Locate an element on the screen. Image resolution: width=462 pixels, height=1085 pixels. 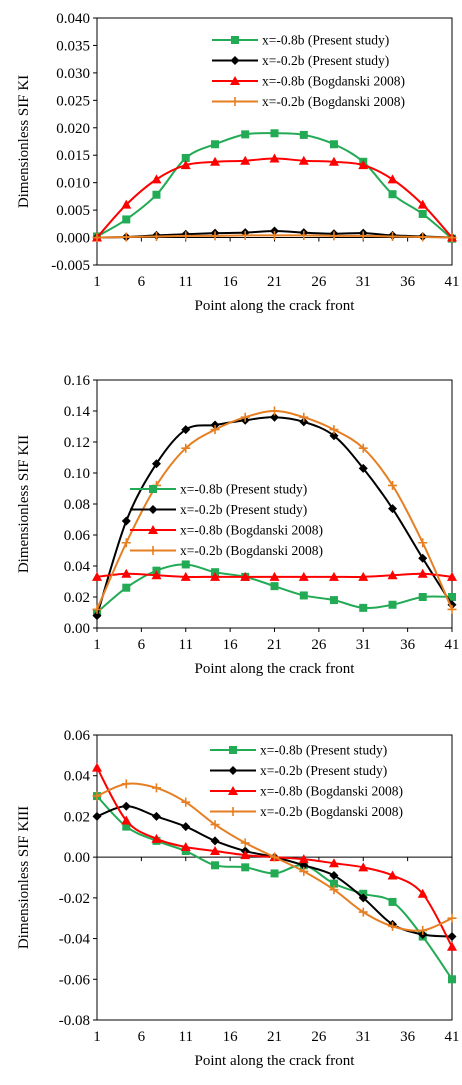
y-tick-label: 0.16 is located at coordinates (77, 381).